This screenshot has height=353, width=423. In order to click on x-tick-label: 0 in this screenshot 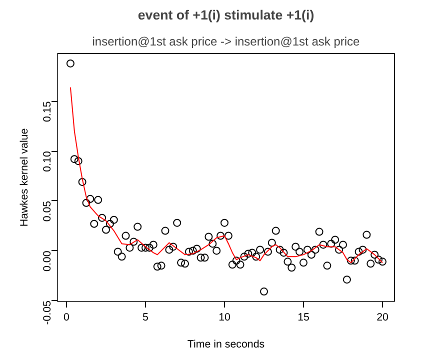, I will do `click(67, 318)`.